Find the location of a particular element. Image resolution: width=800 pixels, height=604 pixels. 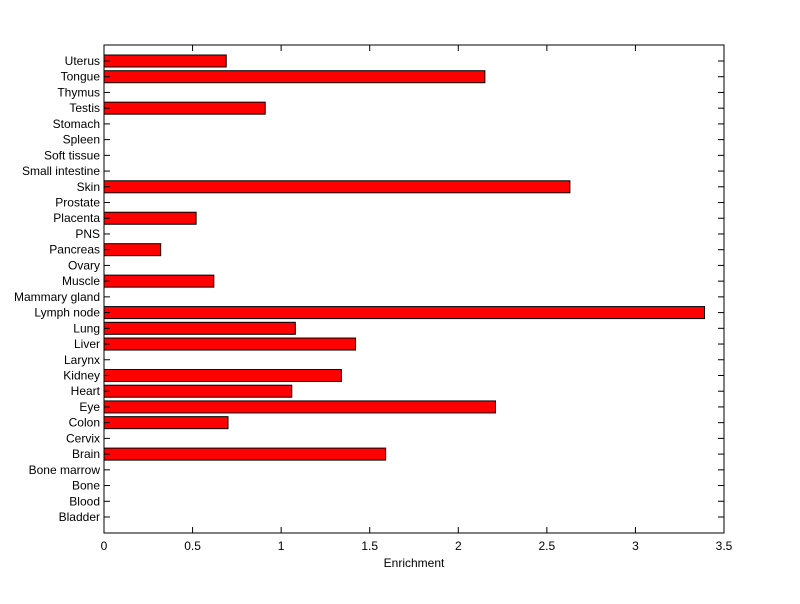

y-tick-label-small-intestine: Small intestine is located at coordinates (61, 171).